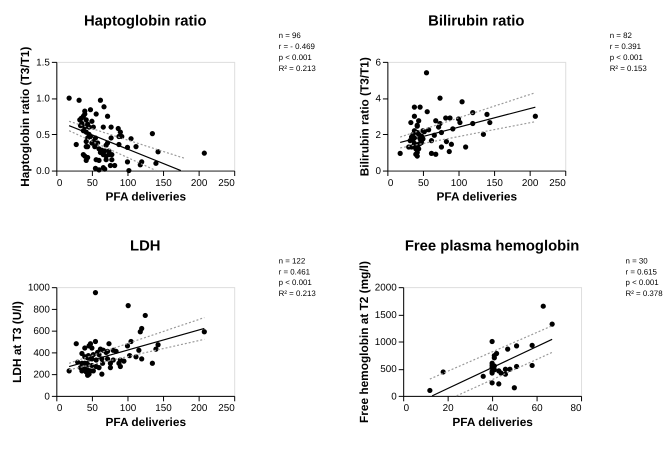  Describe the element at coordinates (378, 62) in the screenshot. I see `y-tick-label: 6` at that location.